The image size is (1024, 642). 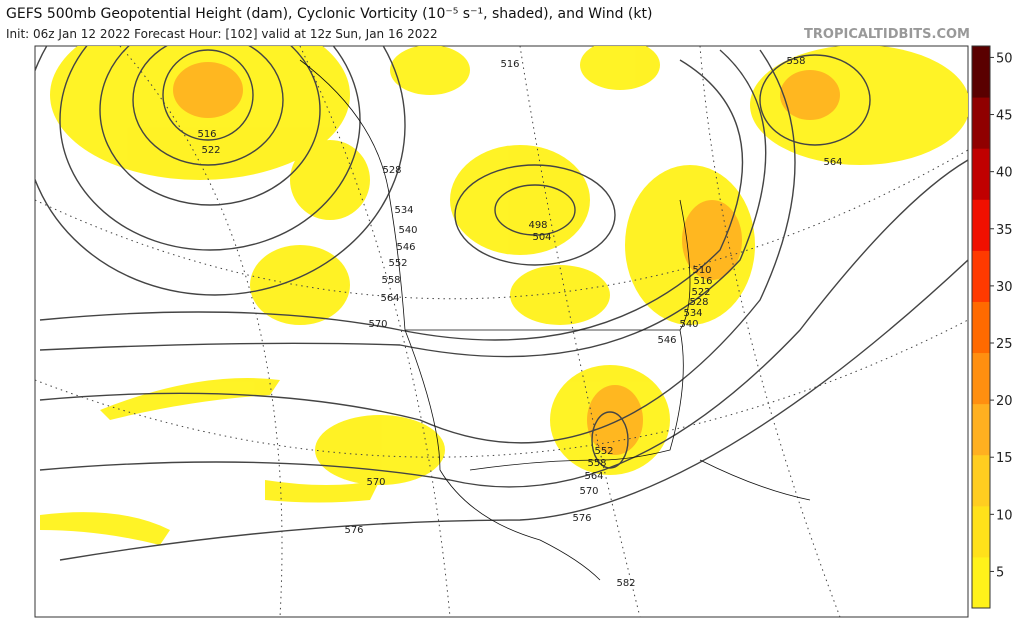 What do you see at coordinates (625, 583) in the screenshot?
I see `contour-label: 582` at bounding box center [625, 583].